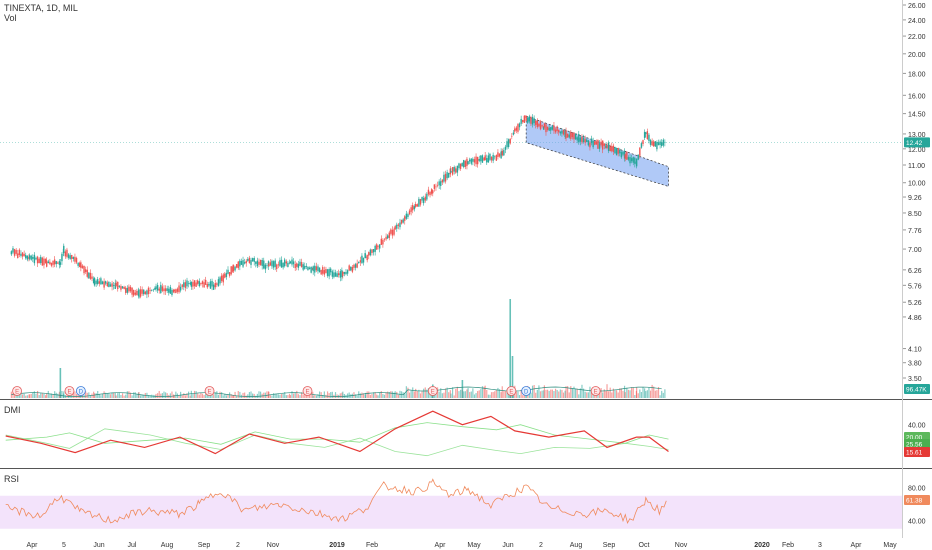 This screenshot has width=932, height=550. I want to click on price-tick-label: 5.26, so click(915, 303).